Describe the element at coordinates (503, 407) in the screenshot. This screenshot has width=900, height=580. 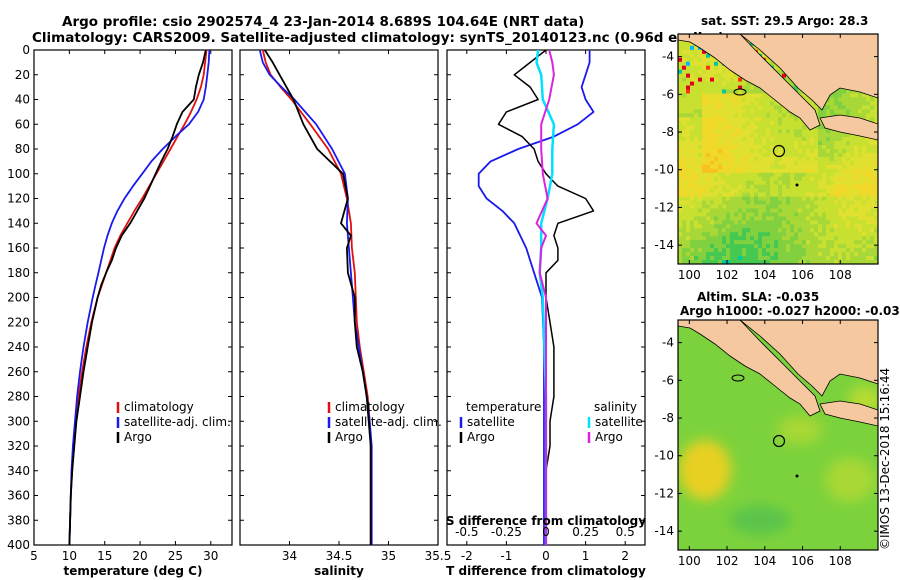
I see `legend-title-temperature: temperature` at that location.